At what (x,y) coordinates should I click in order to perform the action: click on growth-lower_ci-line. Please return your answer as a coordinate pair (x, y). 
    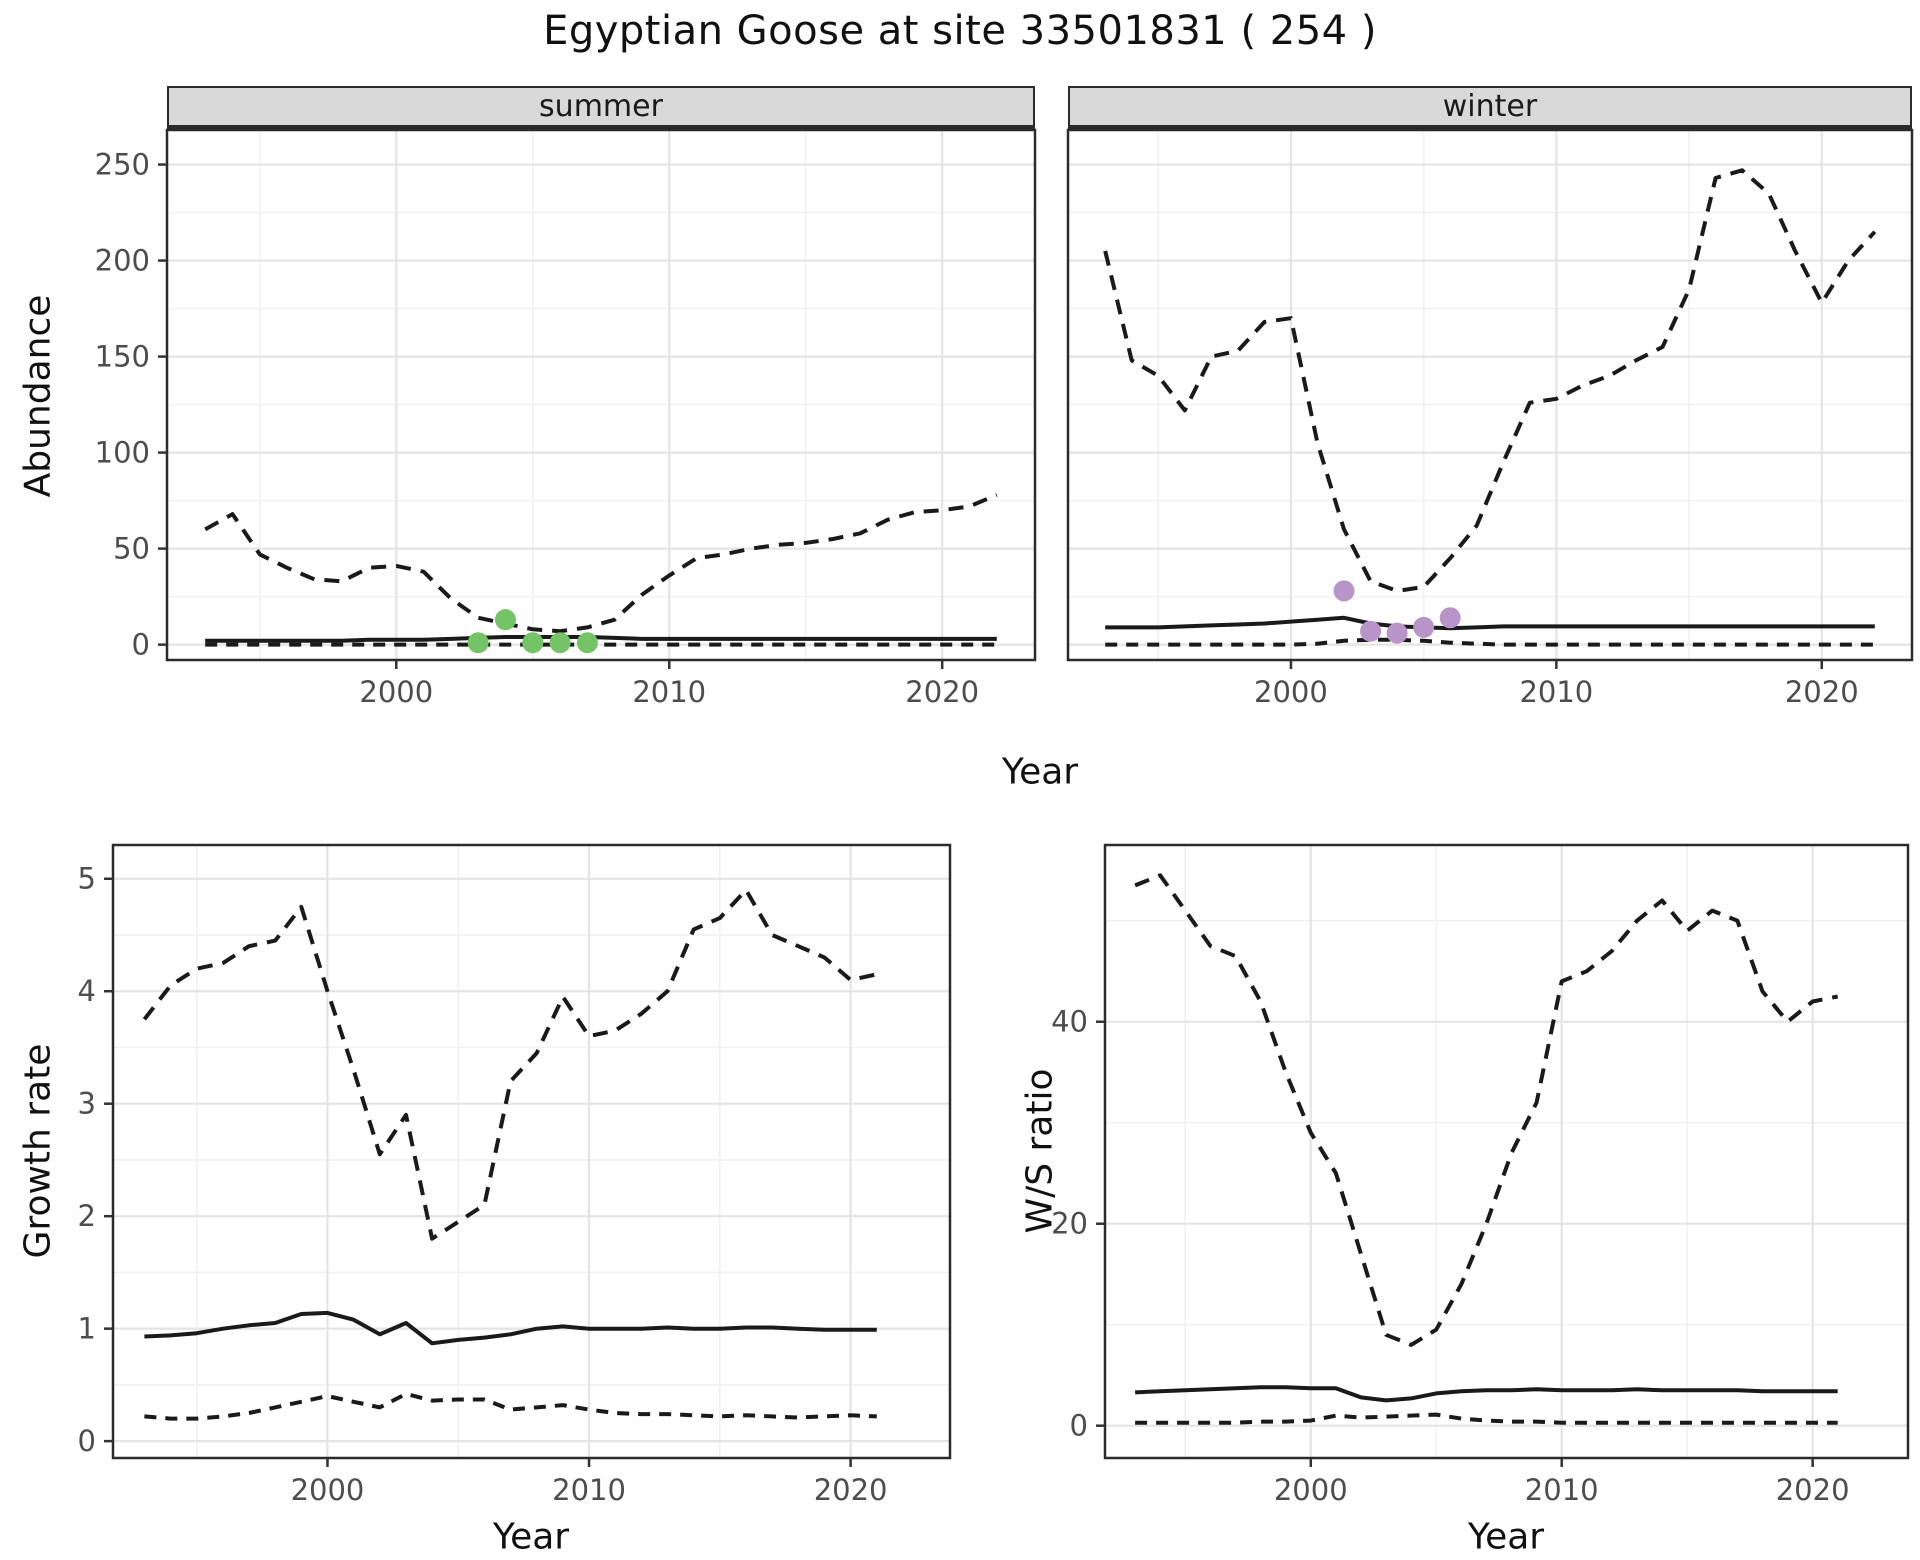
    Looking at the image, I should click on (510, 1406).